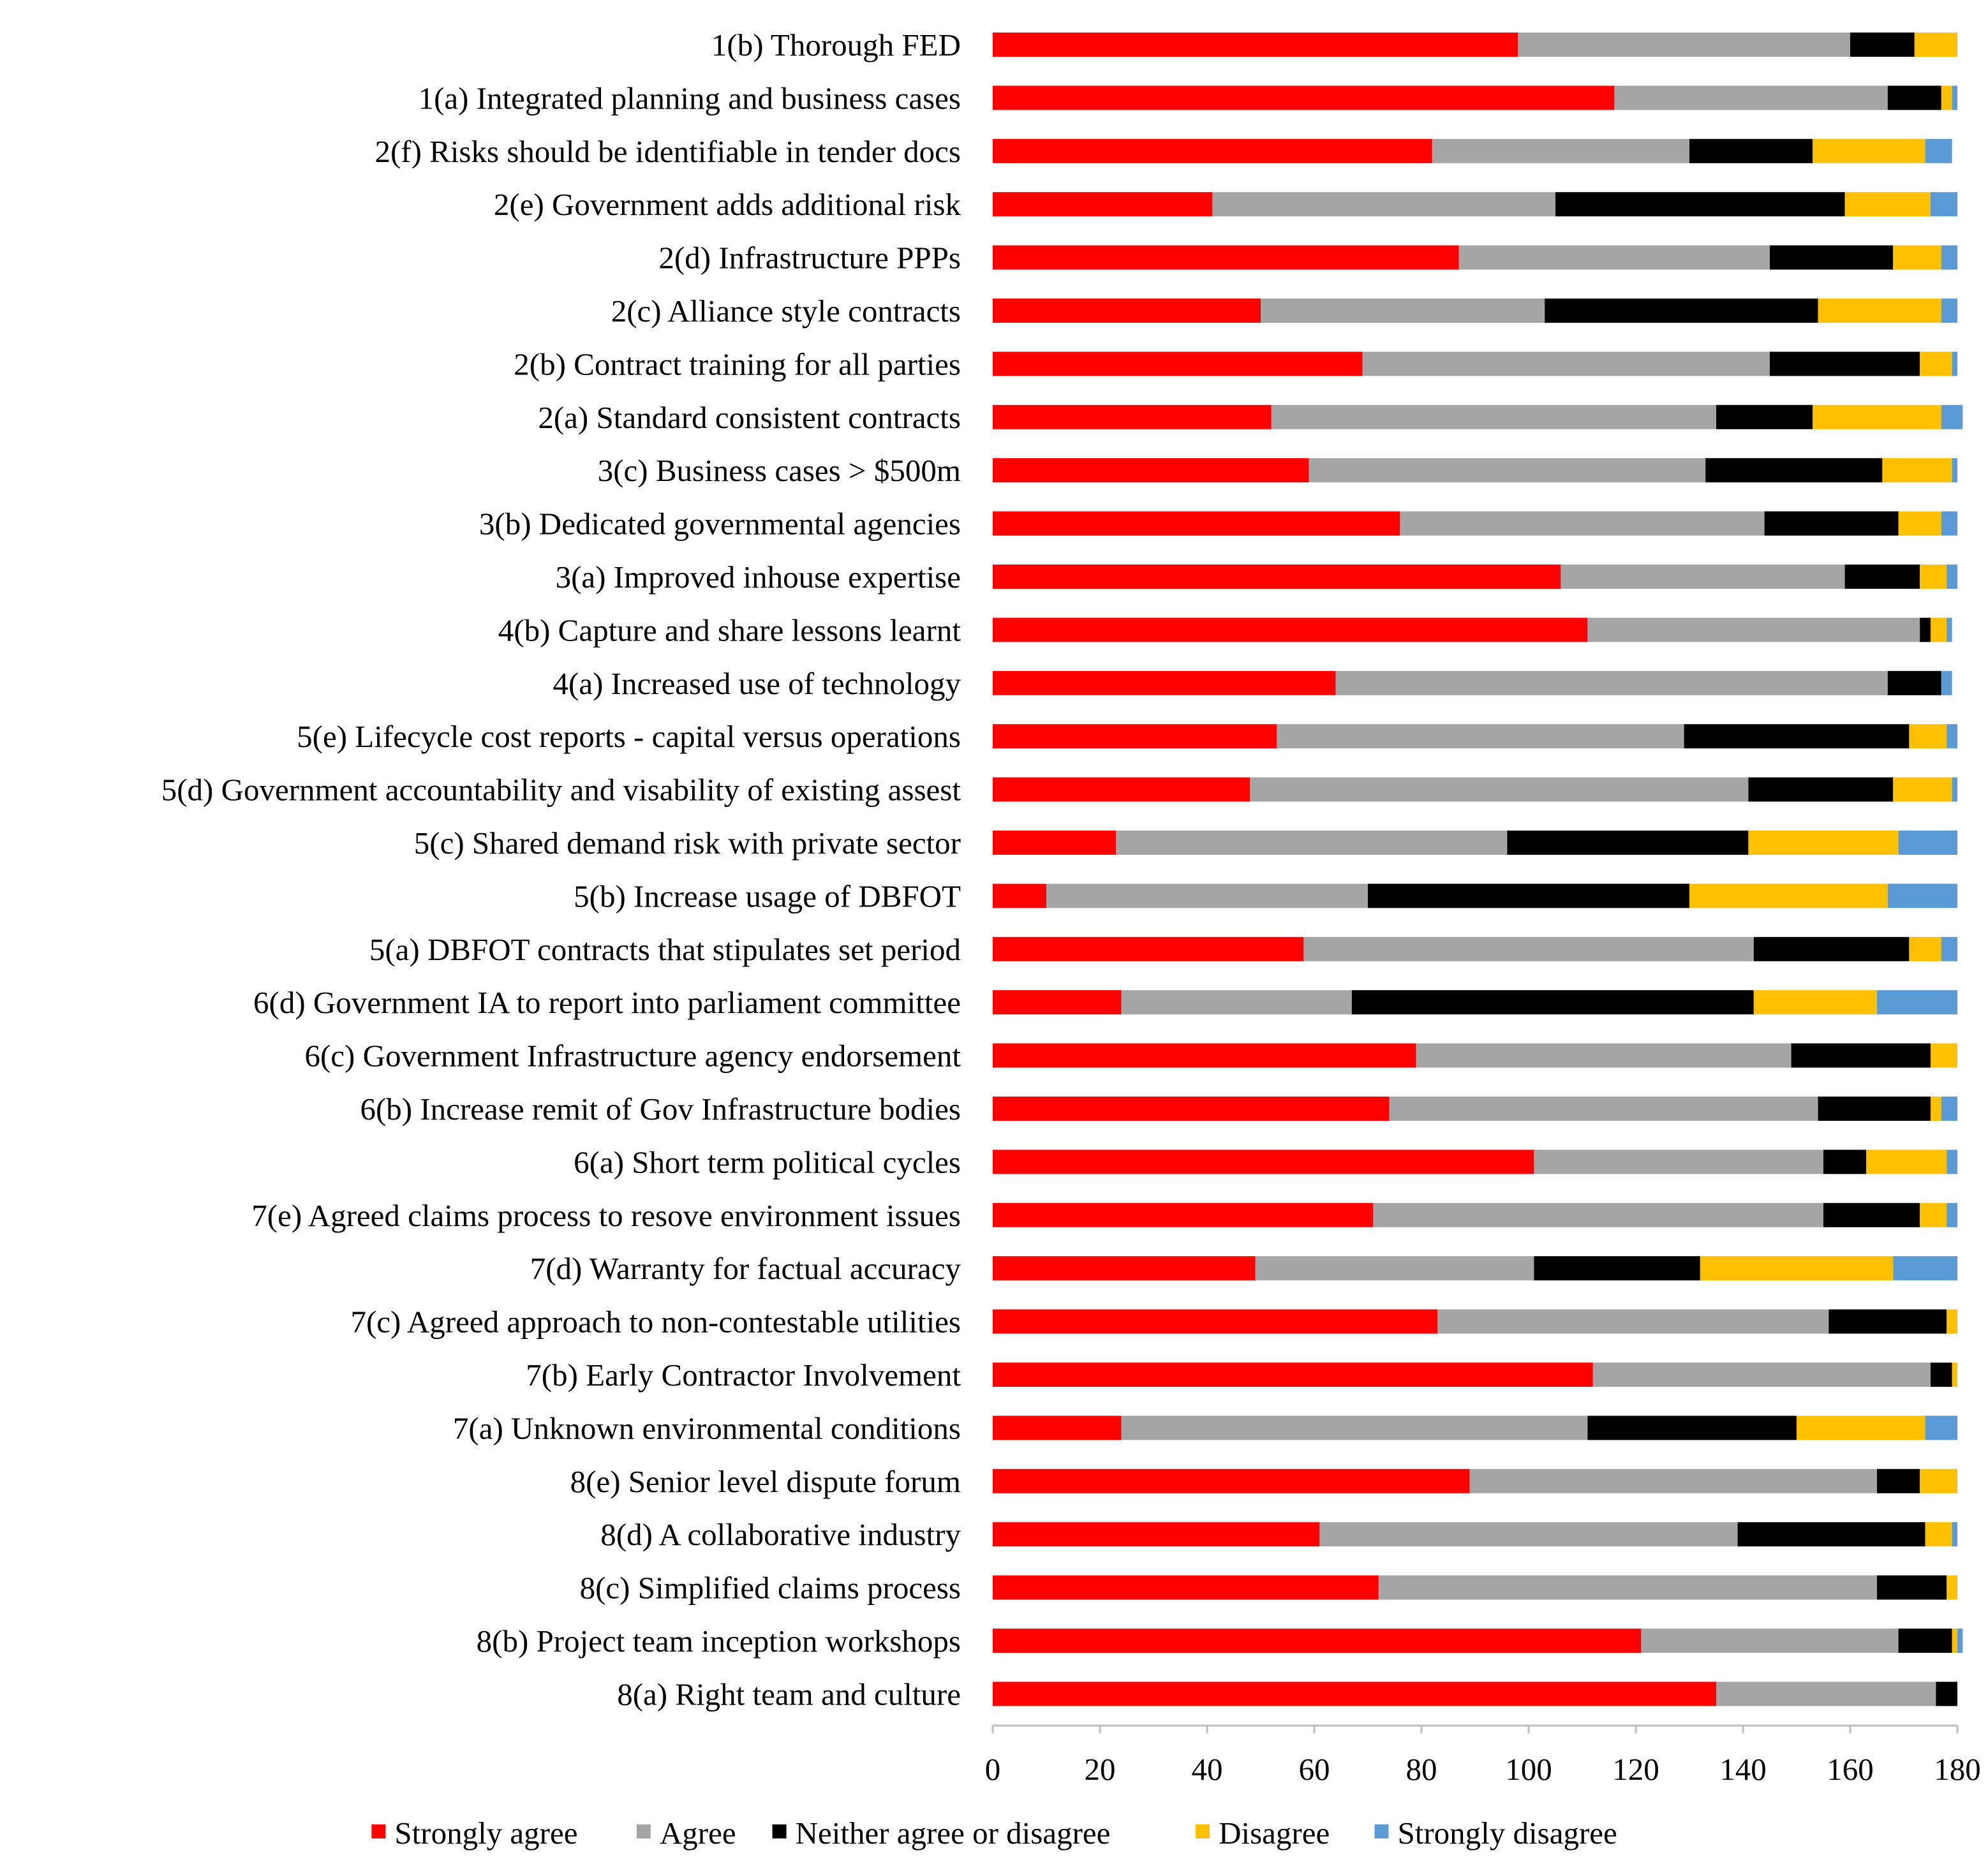 The image size is (1988, 1871). What do you see at coordinates (1314, 1769) in the screenshot?
I see `x-tick-label: 60` at bounding box center [1314, 1769].